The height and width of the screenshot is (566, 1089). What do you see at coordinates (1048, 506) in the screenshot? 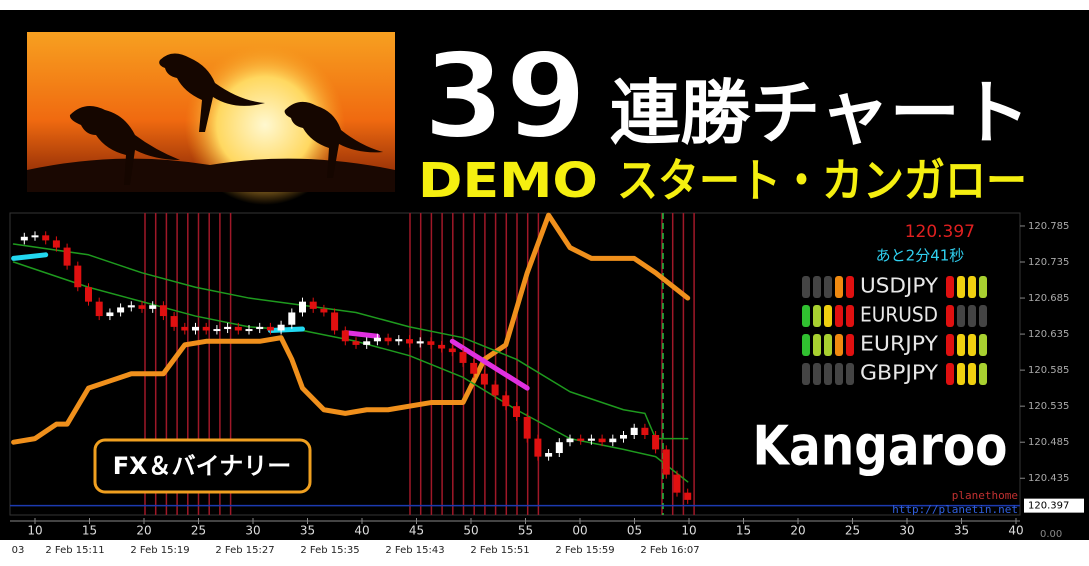
I see `last-price-tag-label: 120.397` at bounding box center [1048, 506].